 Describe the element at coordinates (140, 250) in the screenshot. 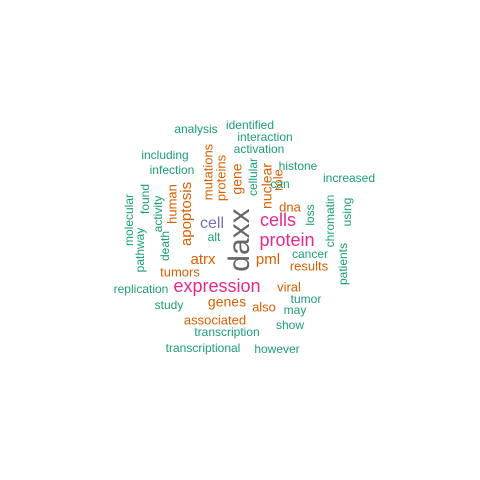

I see `word-pathway: pathway` at that location.